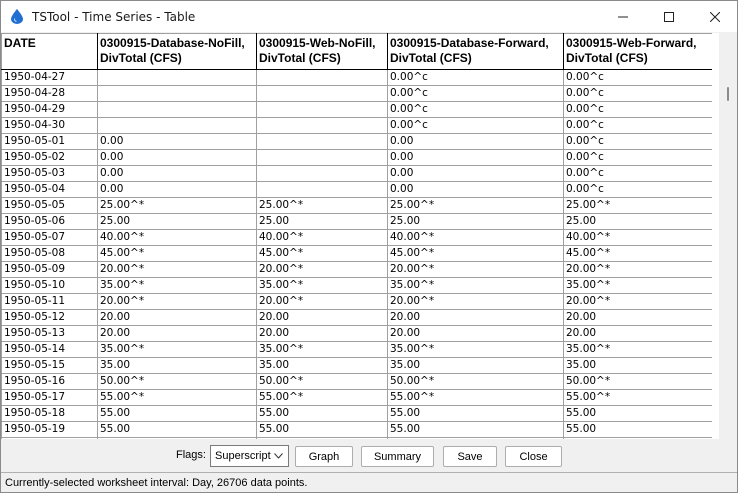 The image size is (738, 493). Describe the element at coordinates (715, 16) in the screenshot. I see `close-window-button` at that location.